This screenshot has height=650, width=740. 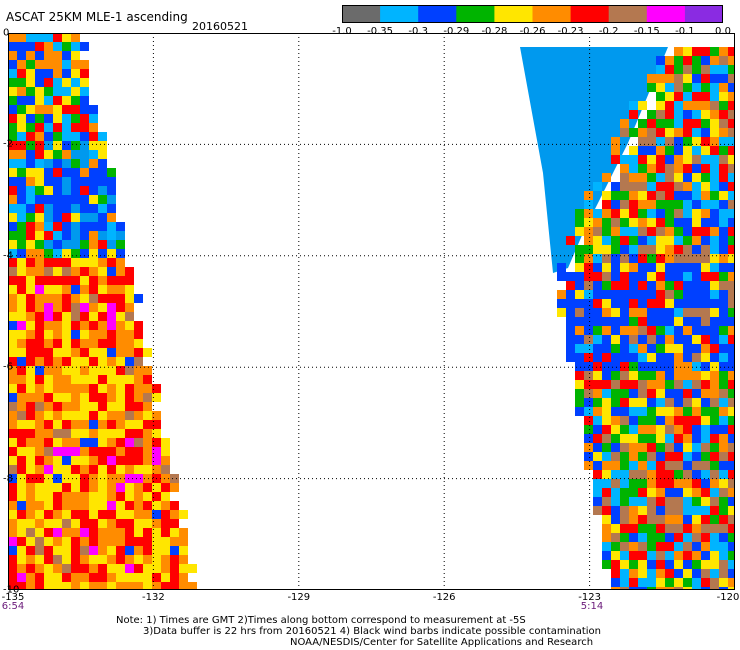 What do you see at coordinates (418, 31) in the screenshot?
I see `colorbar-label: -0.3` at bounding box center [418, 31].